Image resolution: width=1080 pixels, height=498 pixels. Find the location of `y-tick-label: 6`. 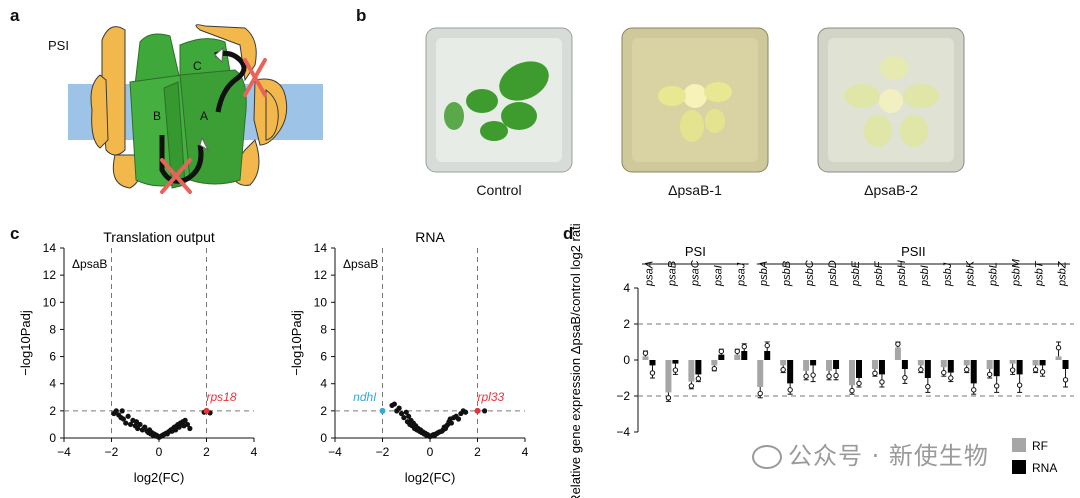

y-tick-label: 6 is located at coordinates (52, 357).